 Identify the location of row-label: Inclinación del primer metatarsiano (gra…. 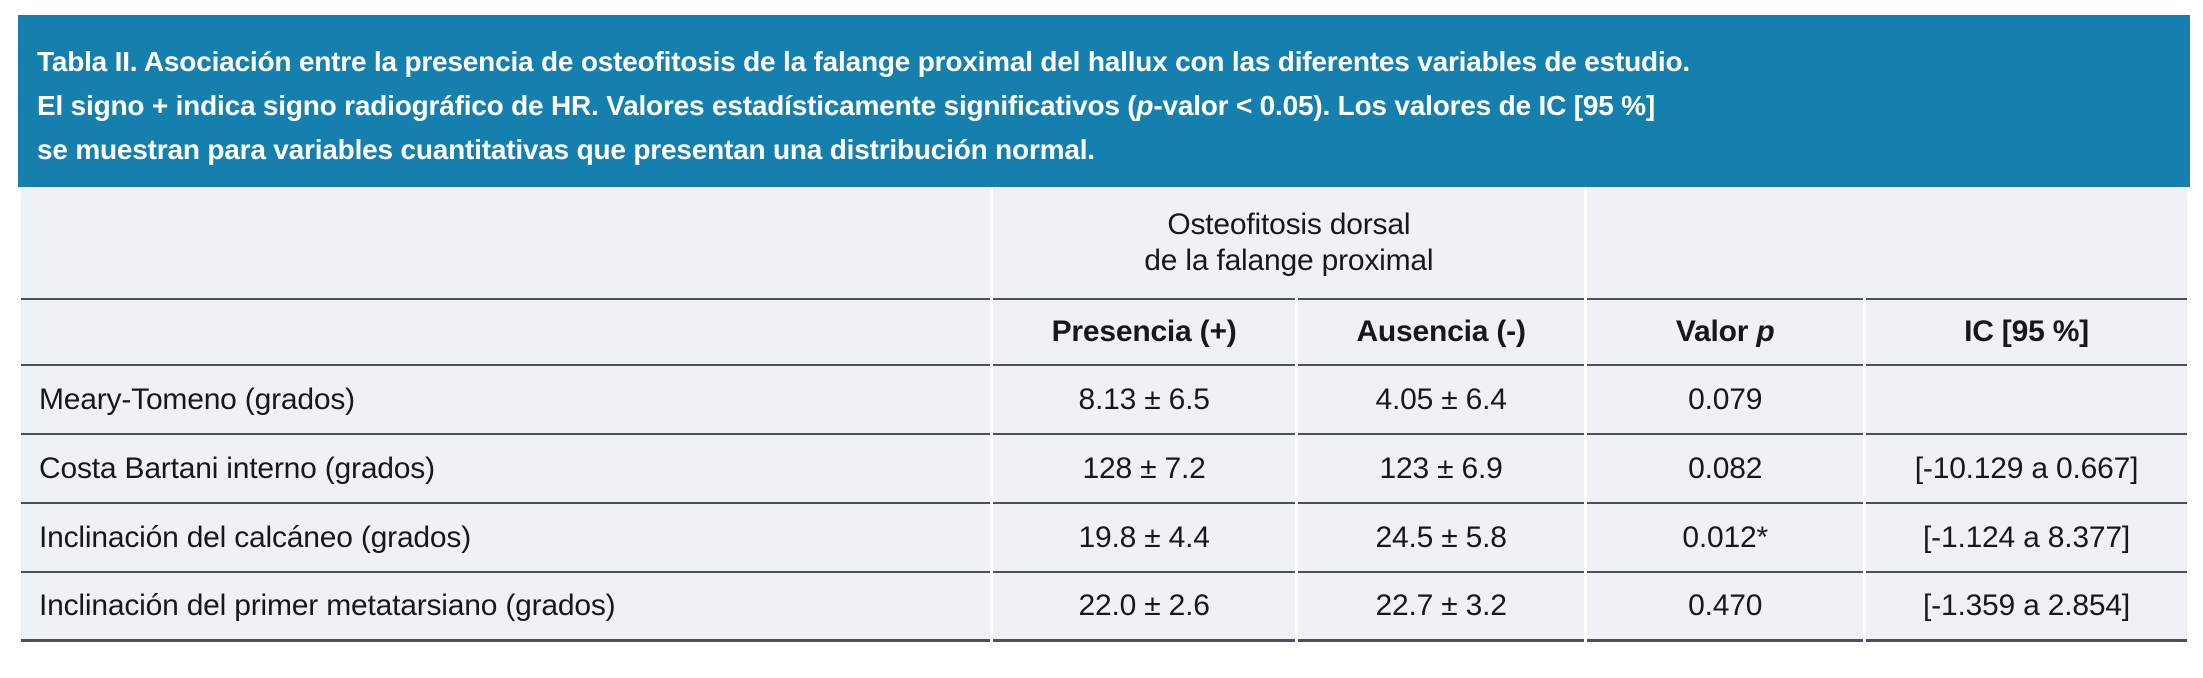
(506, 607).